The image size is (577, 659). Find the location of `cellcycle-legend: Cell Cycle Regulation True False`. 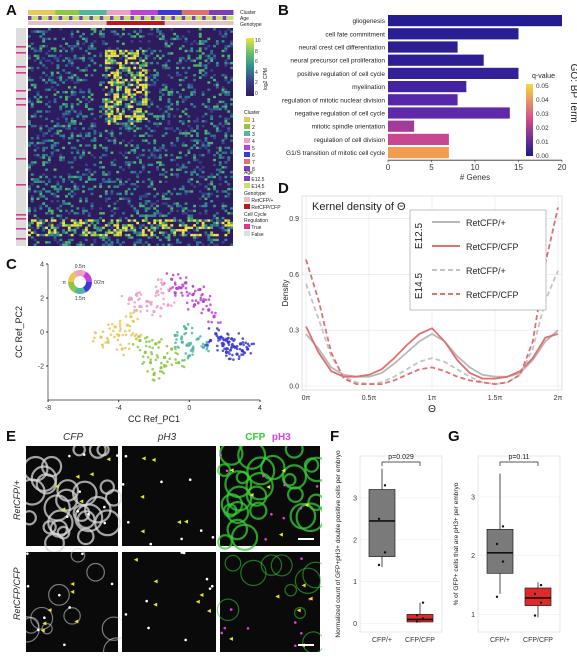

cellcycle-legend: Cell Cycle Regulation True False is located at coordinates (261, 225).